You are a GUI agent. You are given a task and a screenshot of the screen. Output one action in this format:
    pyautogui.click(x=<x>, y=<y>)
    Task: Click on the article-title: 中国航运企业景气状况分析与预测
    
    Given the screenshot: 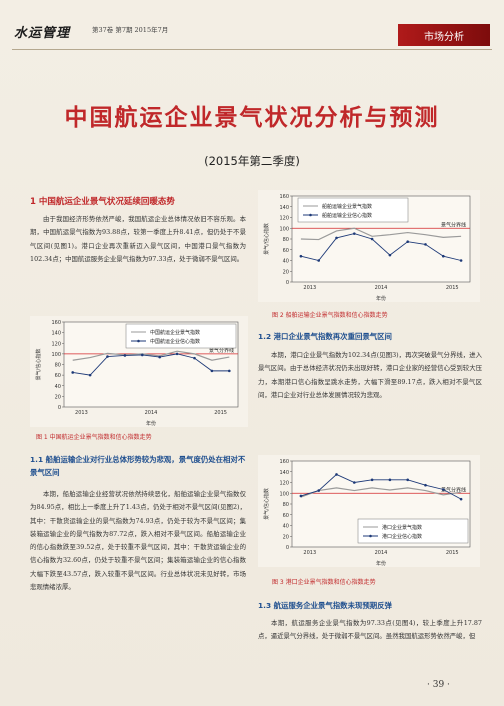 What is the action you would take?
    pyautogui.click(x=252, y=117)
    